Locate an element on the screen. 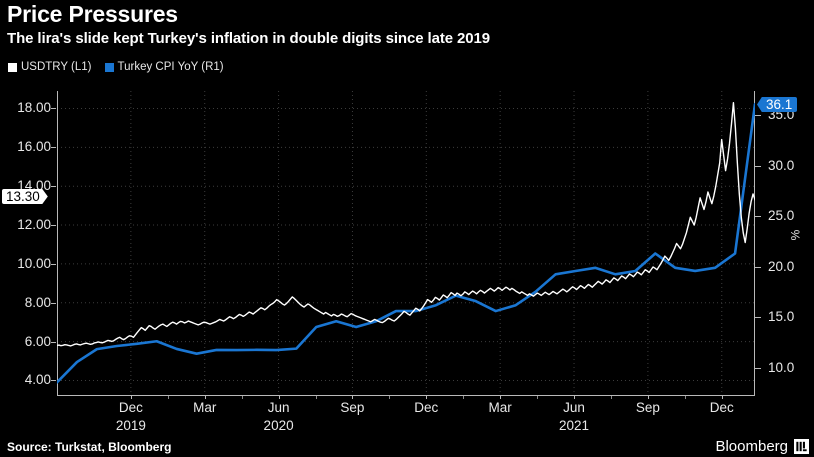 This screenshot has height=457, width=814. page-title: Price Pressures is located at coordinates (92, 14).